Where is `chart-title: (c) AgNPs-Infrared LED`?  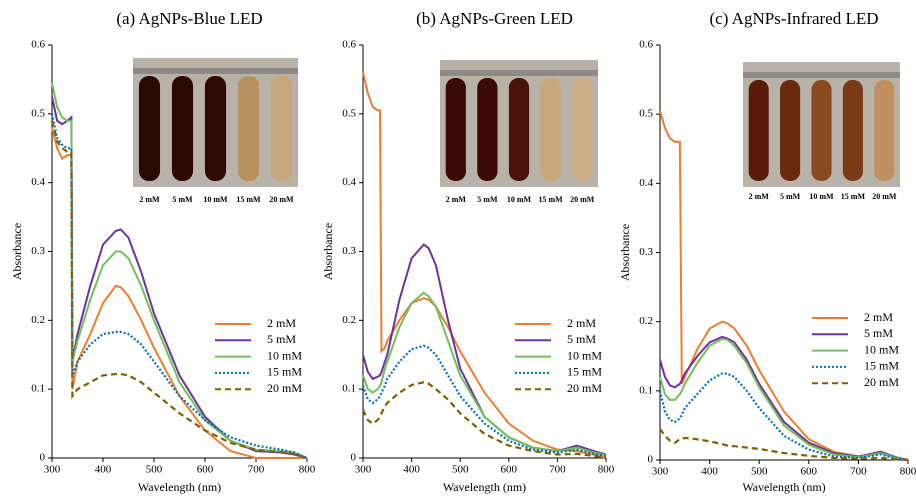
chart-title: (c) AgNPs-Infrared LED is located at coordinates (794, 18).